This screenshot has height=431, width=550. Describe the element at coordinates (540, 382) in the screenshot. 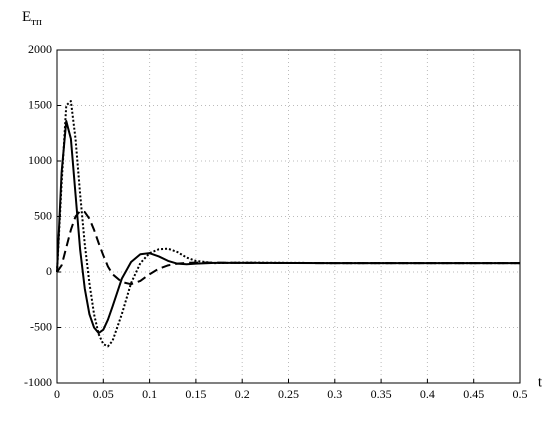

I see `x-axis-label: t` at that location.